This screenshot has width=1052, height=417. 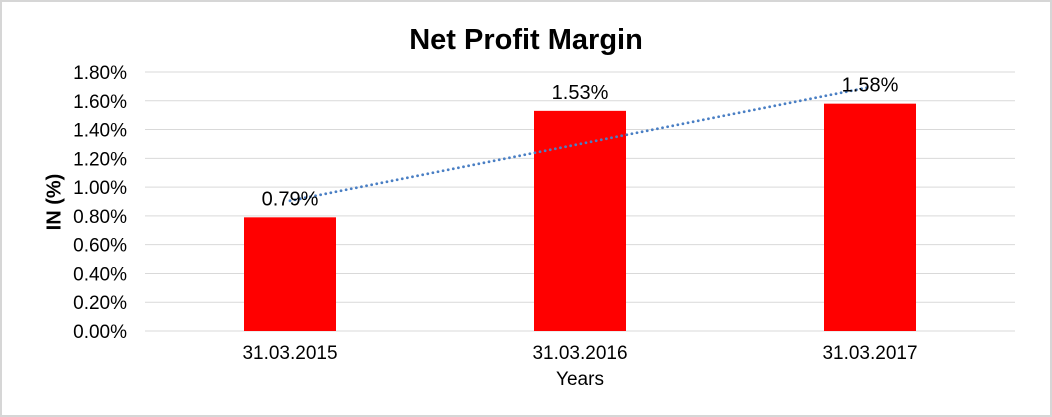 What do you see at coordinates (100, 303) in the screenshot?
I see `y-tick-label: 0.20%` at bounding box center [100, 303].